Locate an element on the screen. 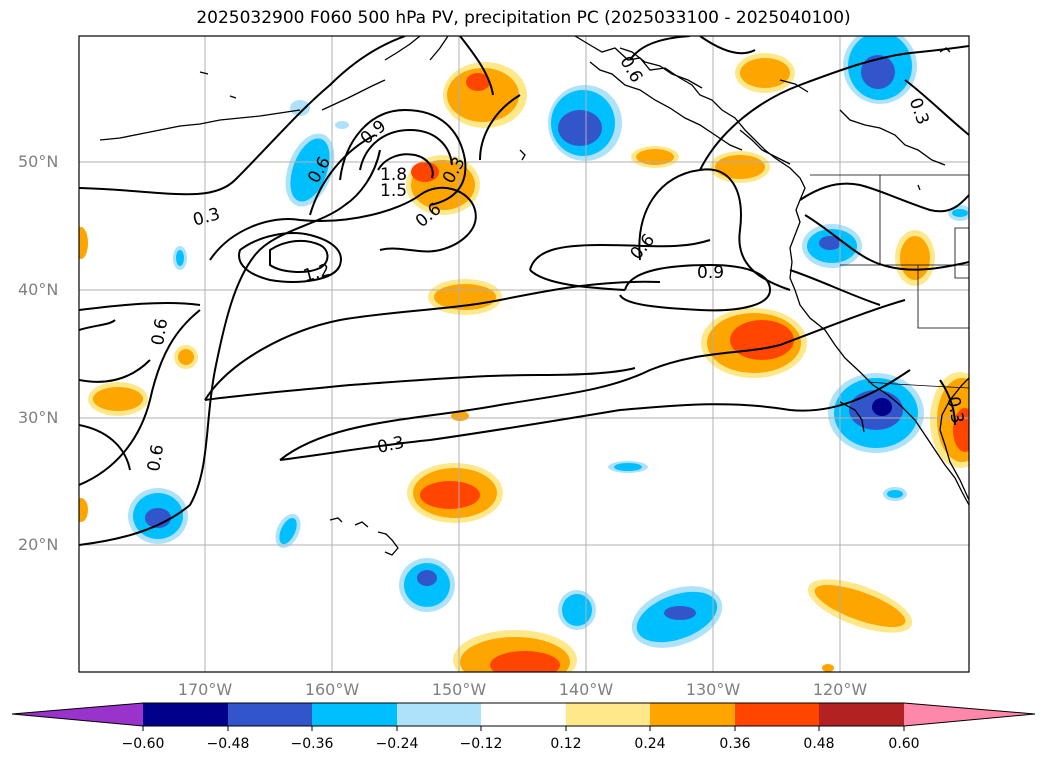  colorbar-tick-label: 0.12 is located at coordinates (566, 744).